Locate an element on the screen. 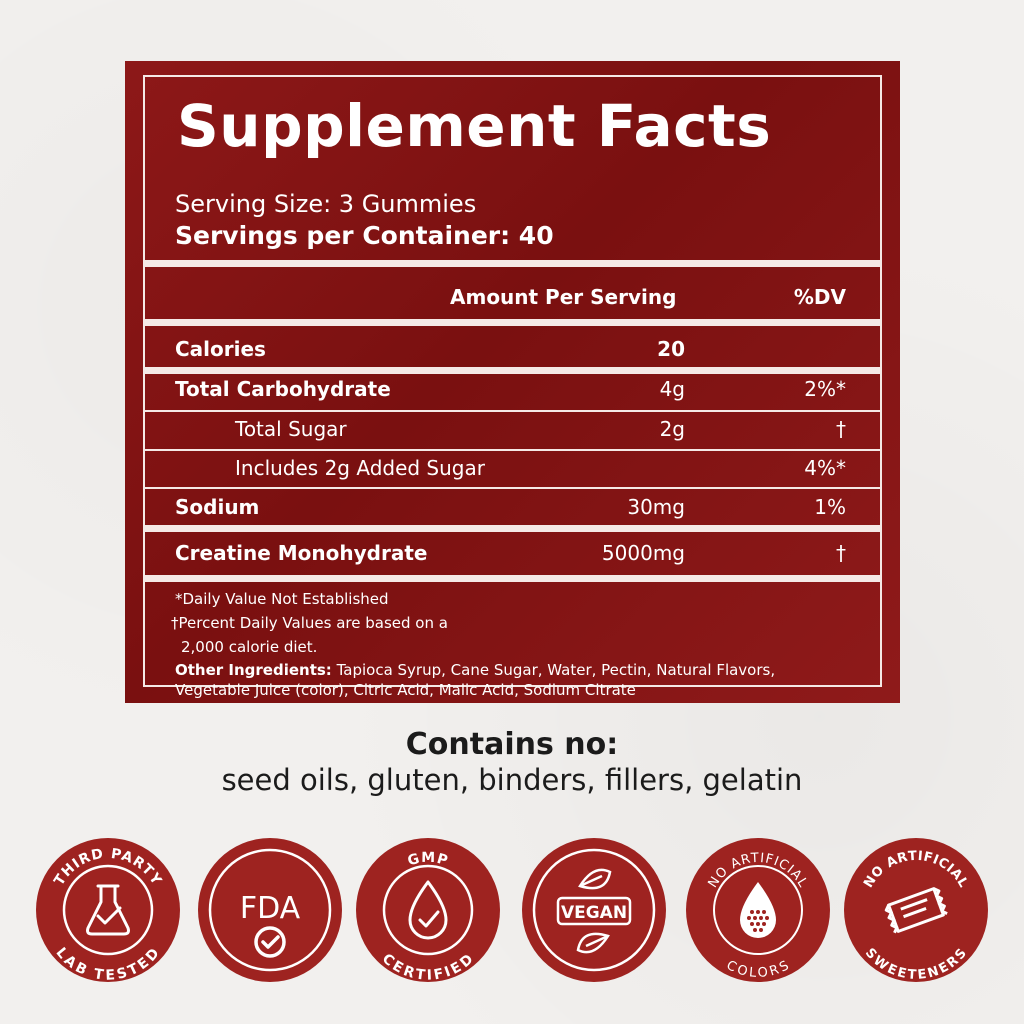 The image size is (1024, 1024). dotted-drop-icon is located at coordinates (758, 910).